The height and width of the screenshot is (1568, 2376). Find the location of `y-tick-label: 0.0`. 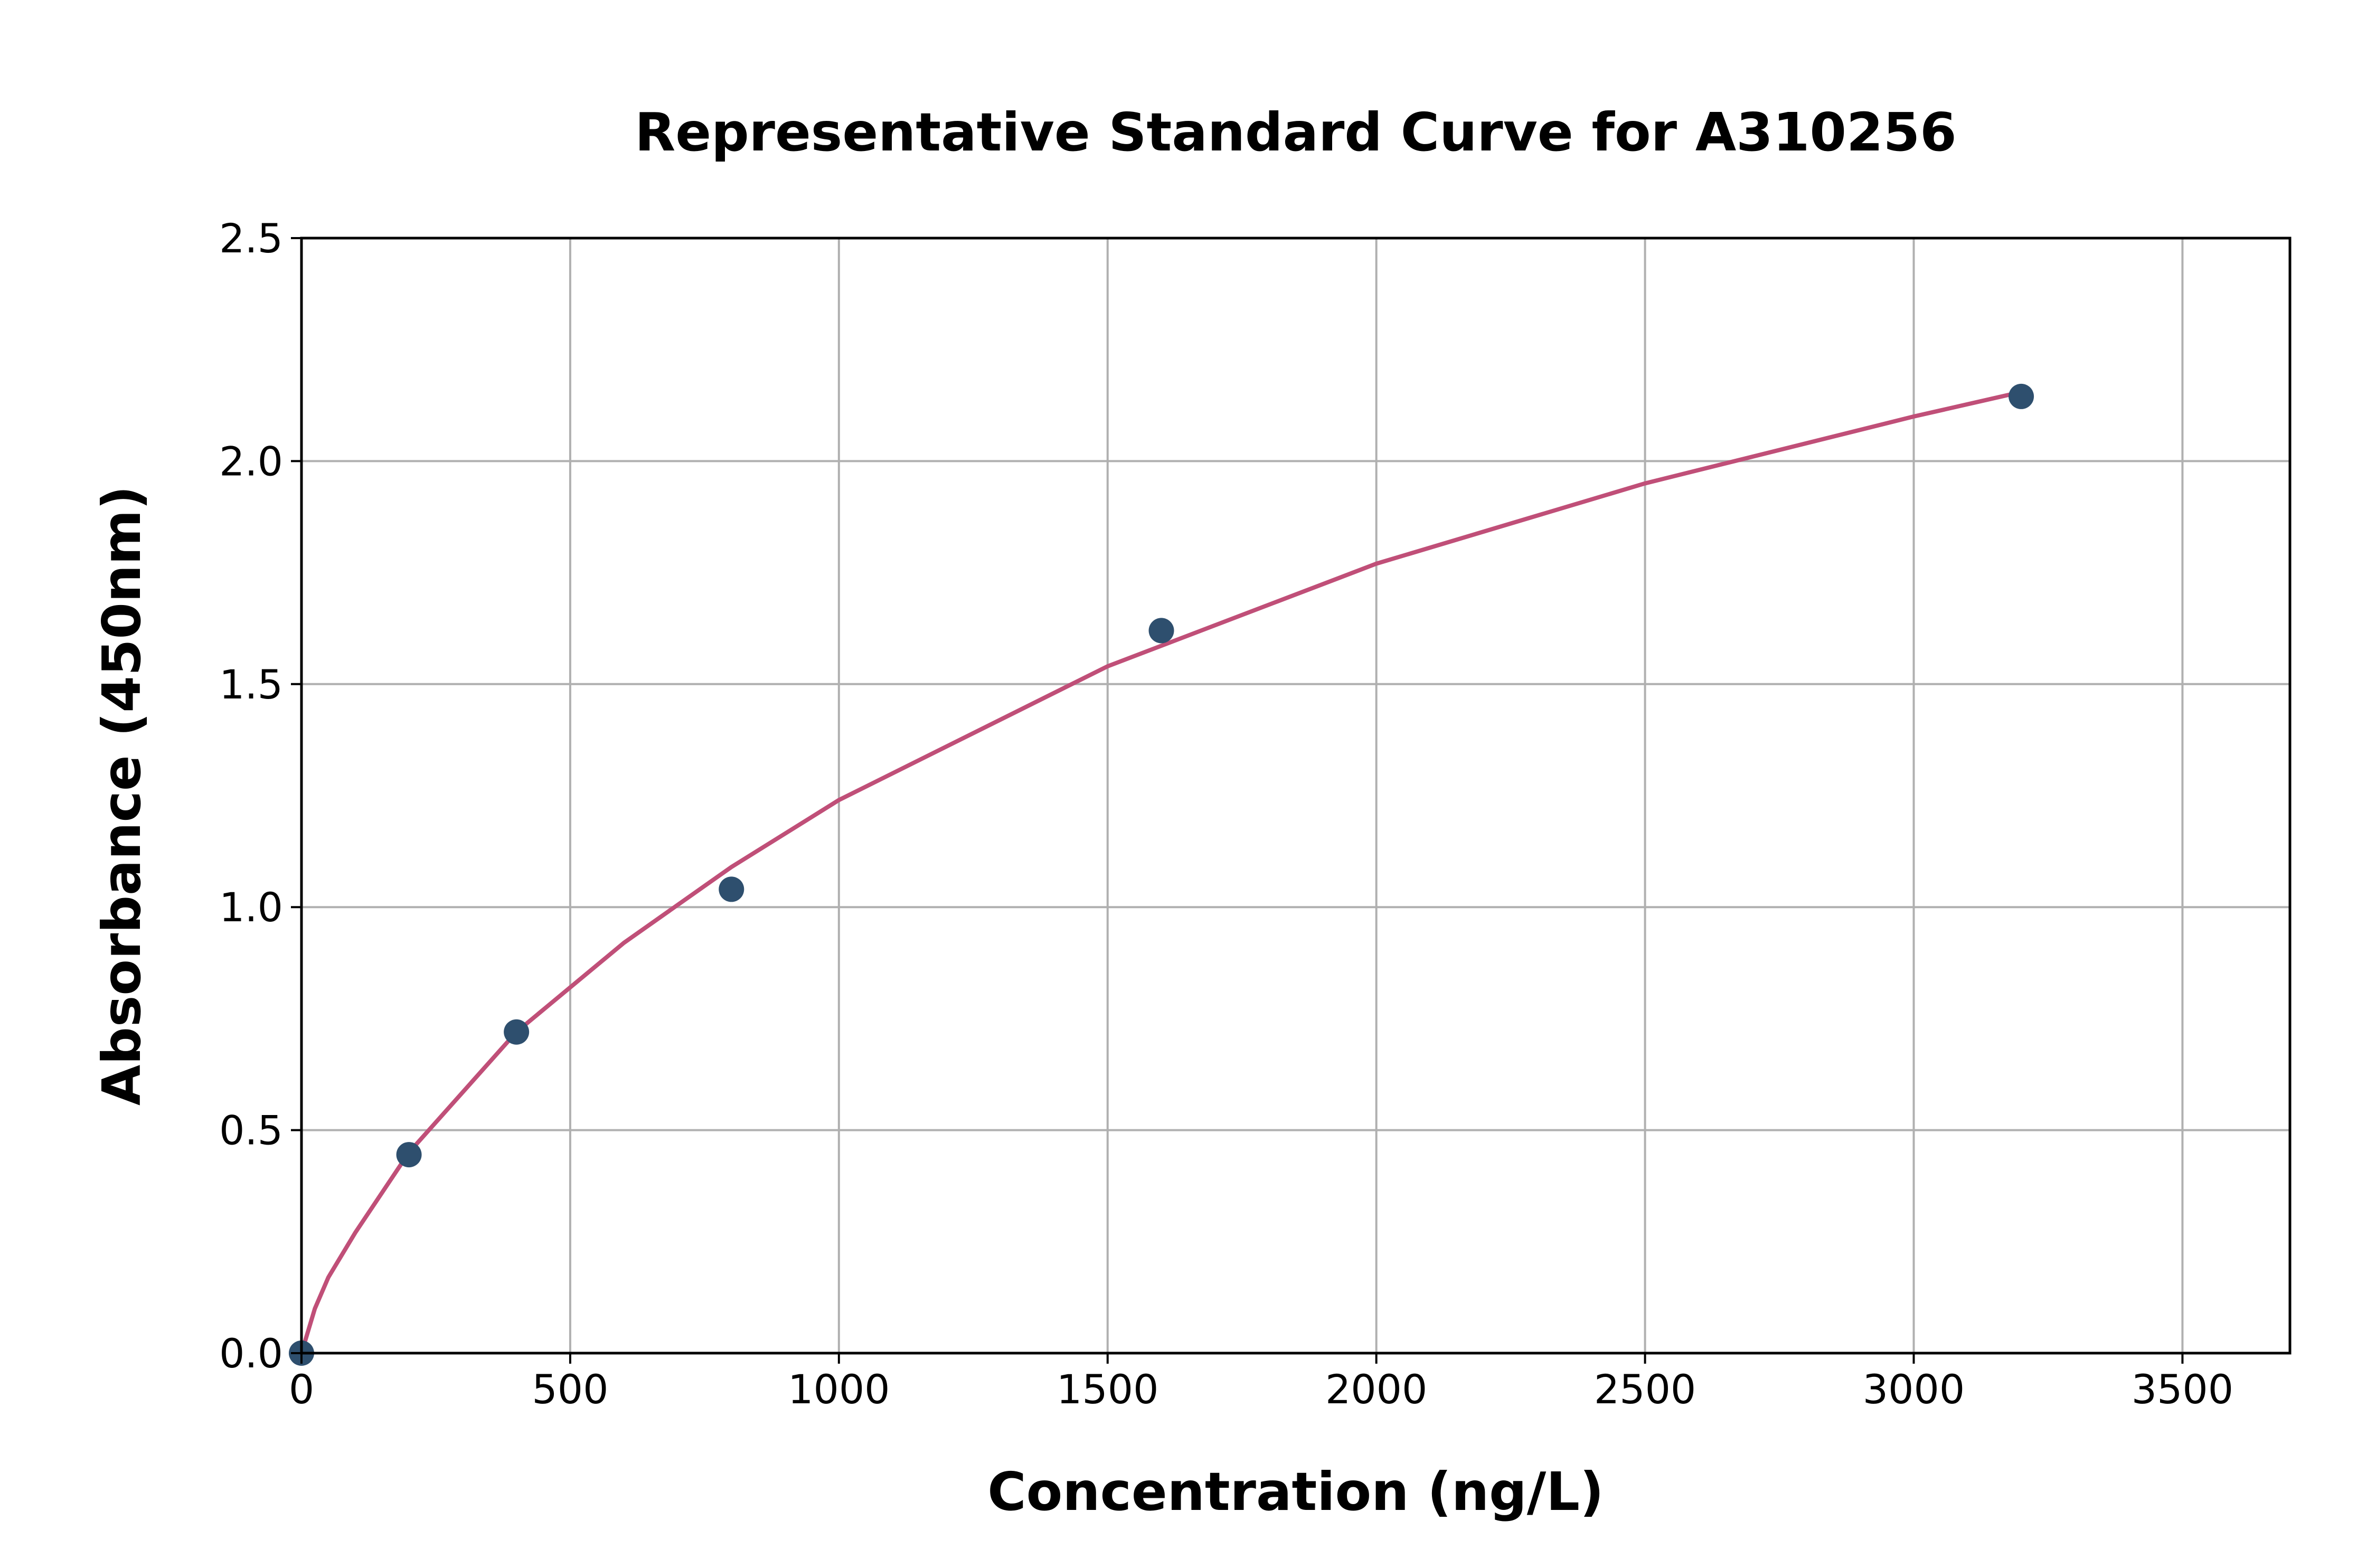

y-tick-label: 0.0 is located at coordinates (251, 1354).